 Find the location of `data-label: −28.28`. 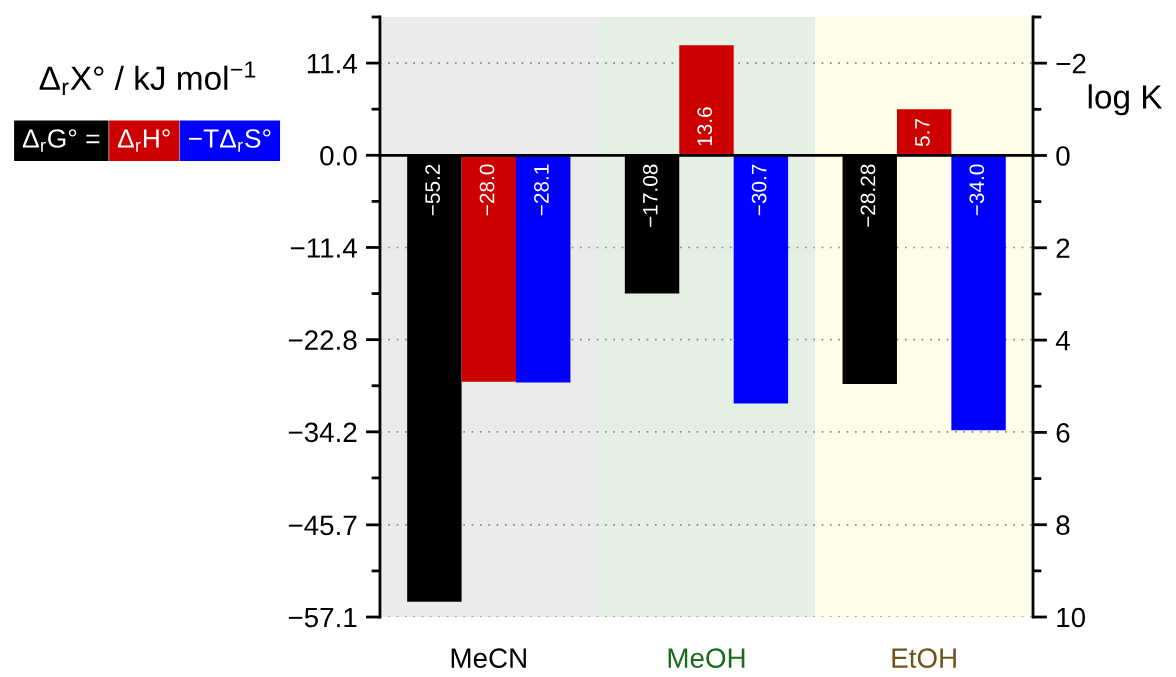

data-label: −28.28 is located at coordinates (868, 195).